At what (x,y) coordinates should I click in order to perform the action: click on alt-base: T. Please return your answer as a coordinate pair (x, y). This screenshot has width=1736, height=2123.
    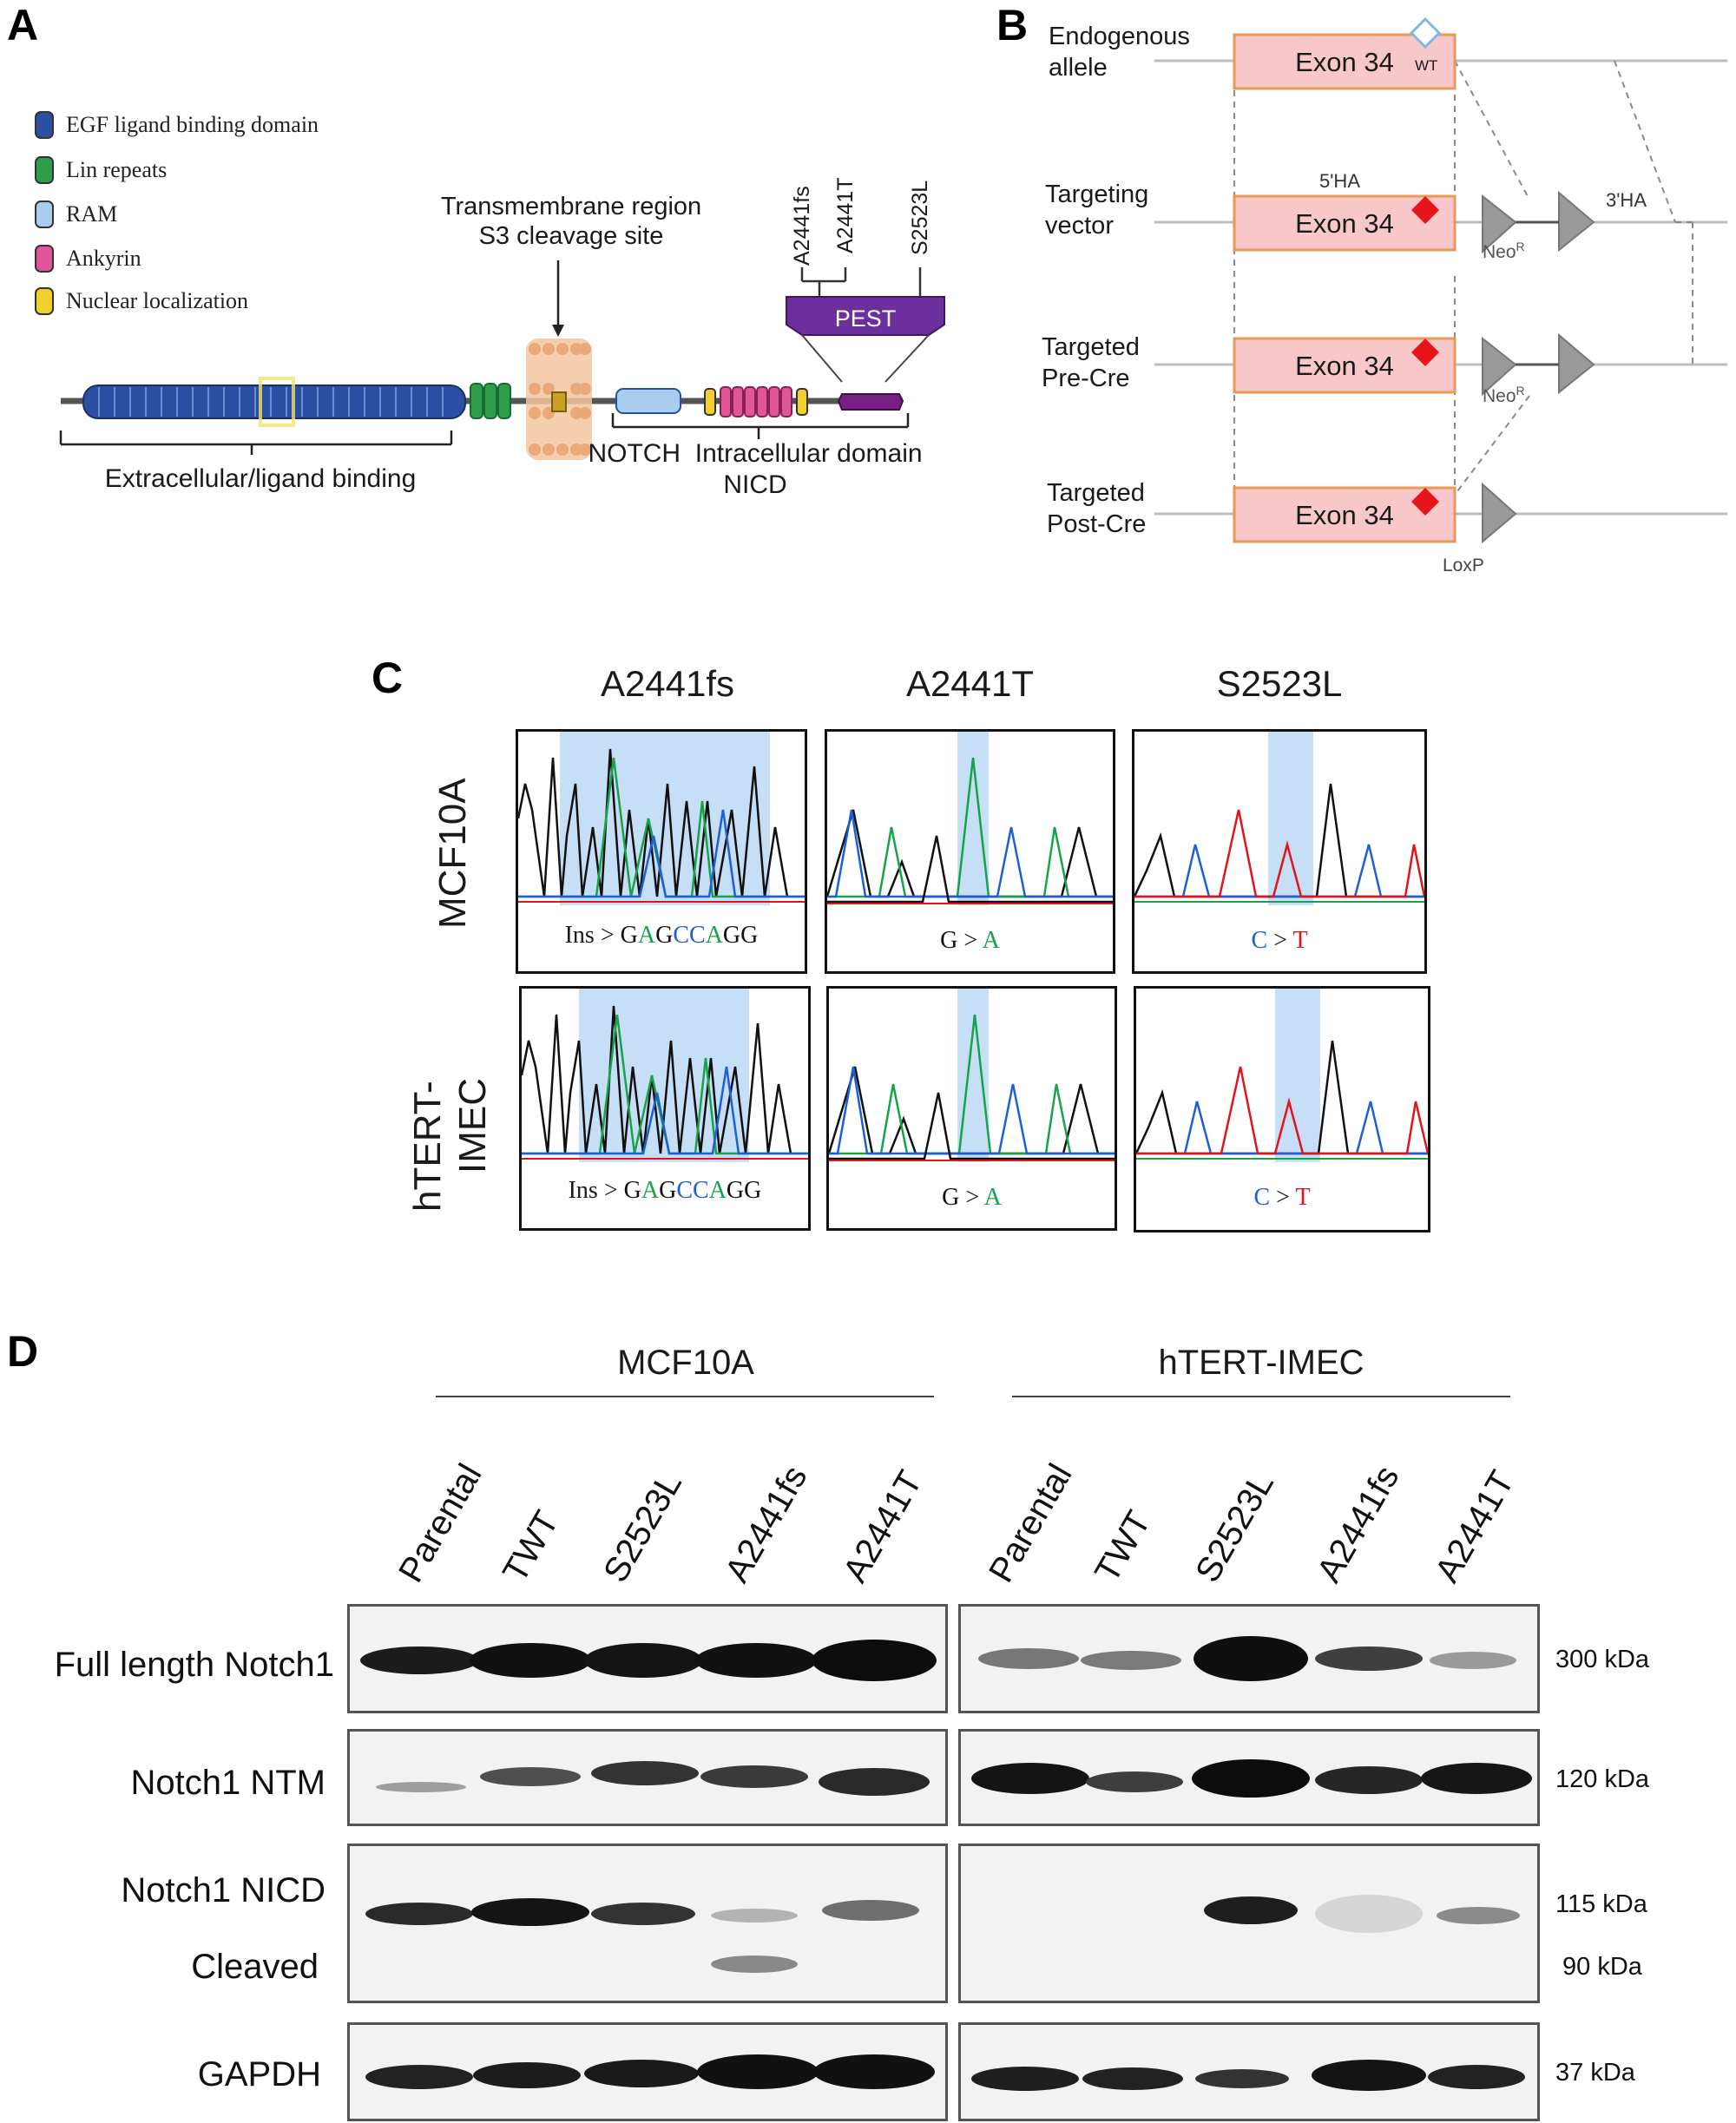
    Looking at the image, I should click on (1303, 1197).